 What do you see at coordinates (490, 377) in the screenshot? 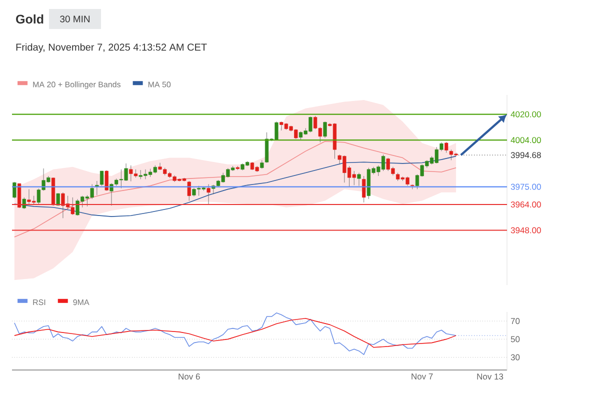
I see `x-tick-label: Nov 13` at bounding box center [490, 377].